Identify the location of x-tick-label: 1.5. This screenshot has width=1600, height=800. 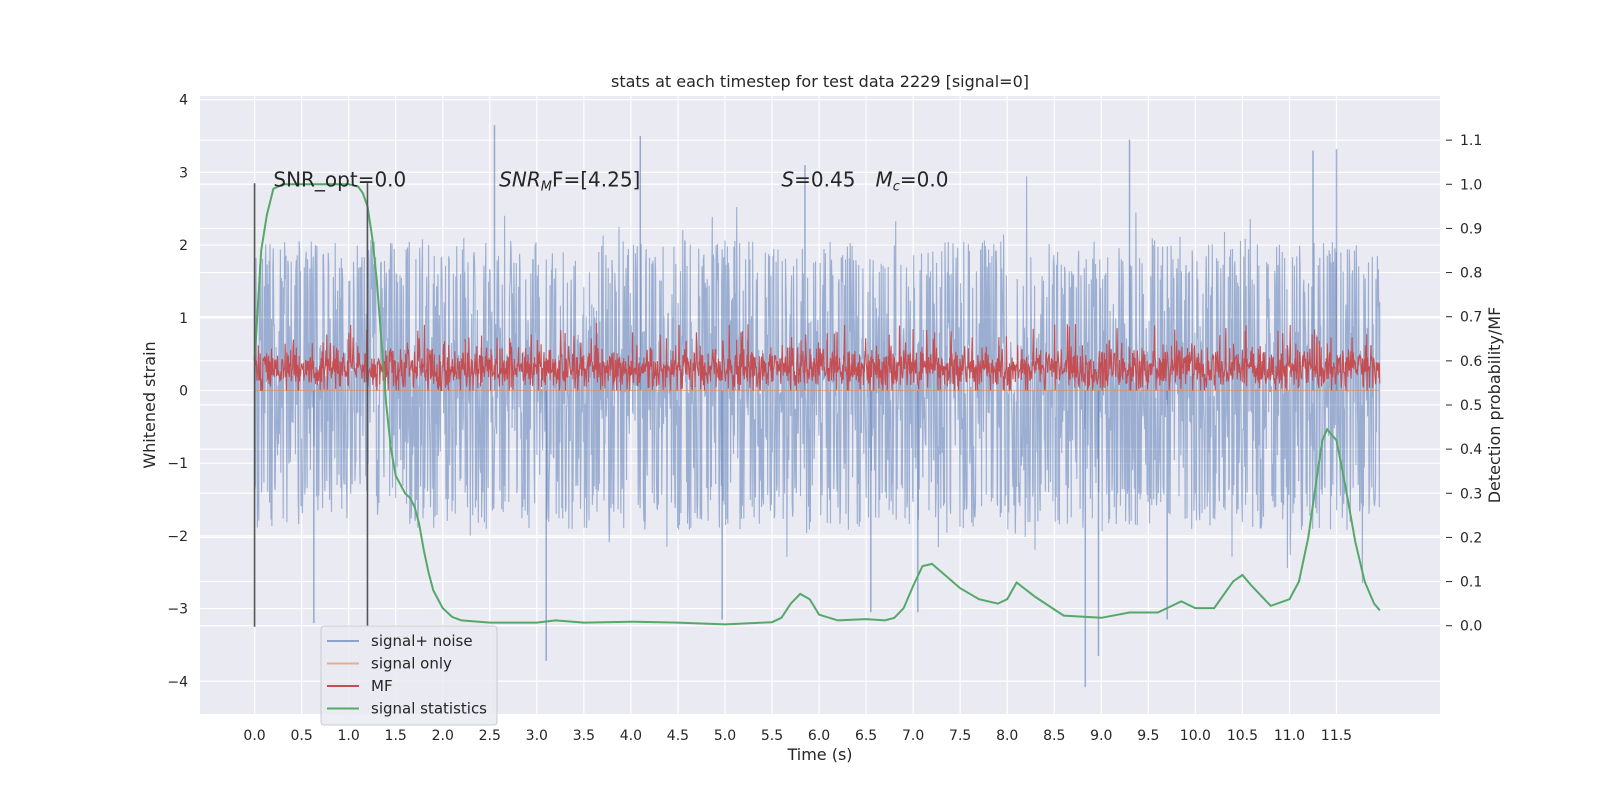
(396, 736).